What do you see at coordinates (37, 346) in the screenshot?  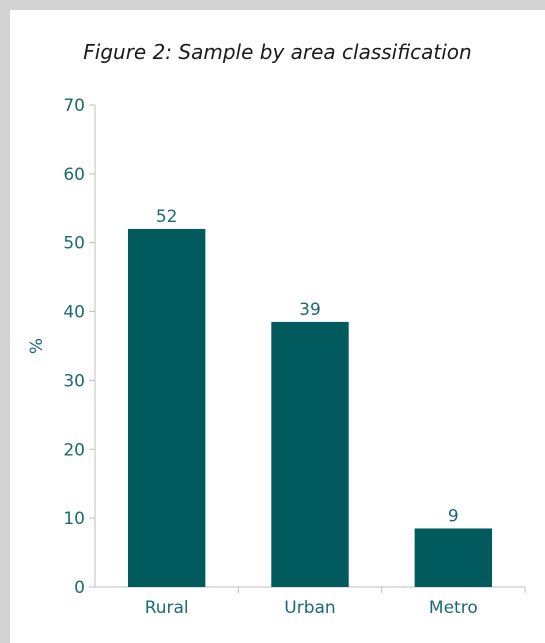 I see `y-axis-label: %` at bounding box center [37, 346].